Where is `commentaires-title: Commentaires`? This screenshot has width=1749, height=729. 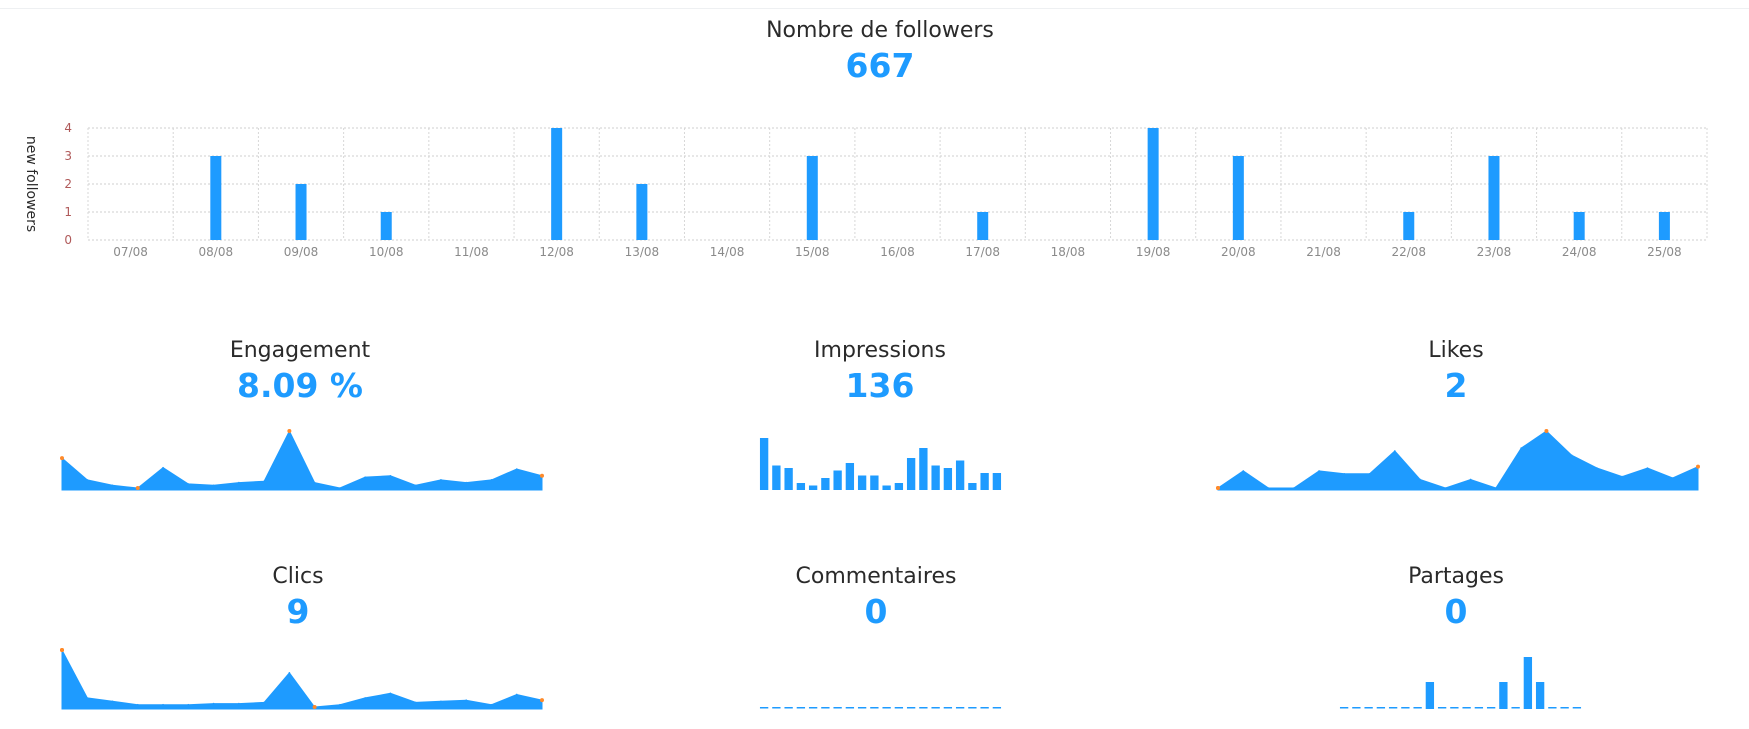 commentaires-title: Commentaires is located at coordinates (876, 576).